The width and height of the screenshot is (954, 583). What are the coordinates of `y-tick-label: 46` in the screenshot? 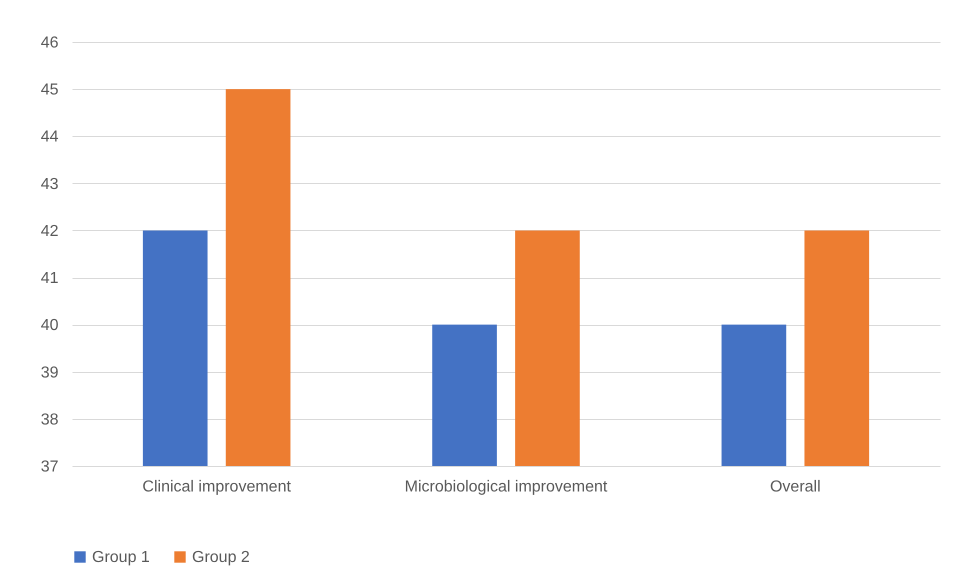 It's located at (49, 43).